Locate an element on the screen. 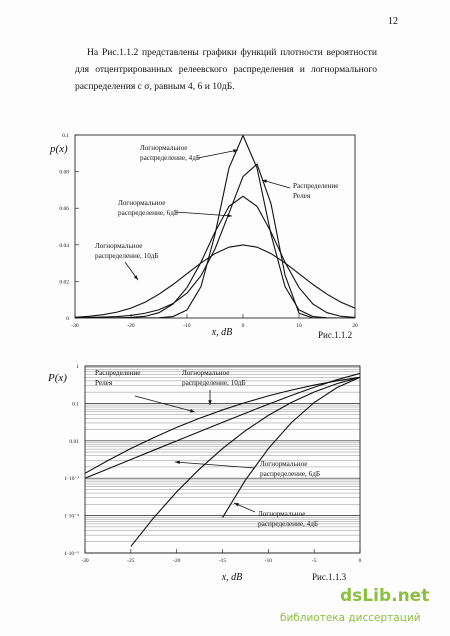 The width and height of the screenshot is (450, 636). y-tick-label: 1·10⁻⁵ is located at coordinates (71, 554).